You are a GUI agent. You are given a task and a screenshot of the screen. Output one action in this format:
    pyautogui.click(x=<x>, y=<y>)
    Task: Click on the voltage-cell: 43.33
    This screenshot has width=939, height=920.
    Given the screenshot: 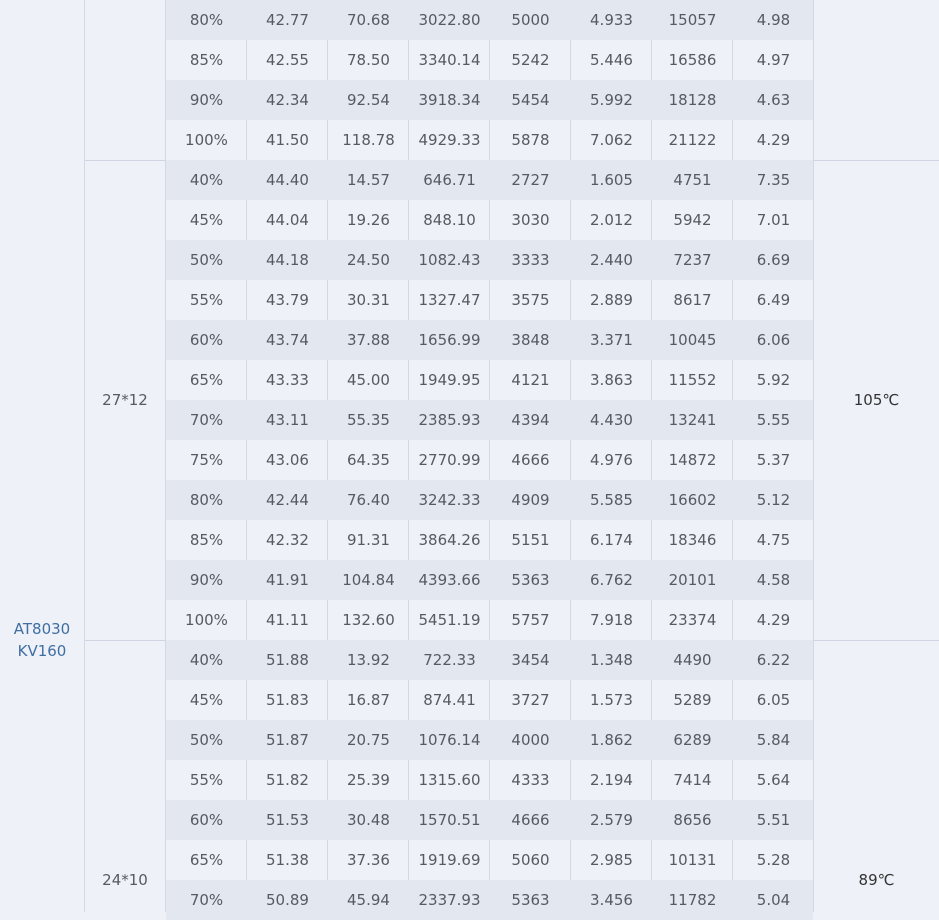 What is the action you would take?
    pyautogui.click(x=287, y=380)
    